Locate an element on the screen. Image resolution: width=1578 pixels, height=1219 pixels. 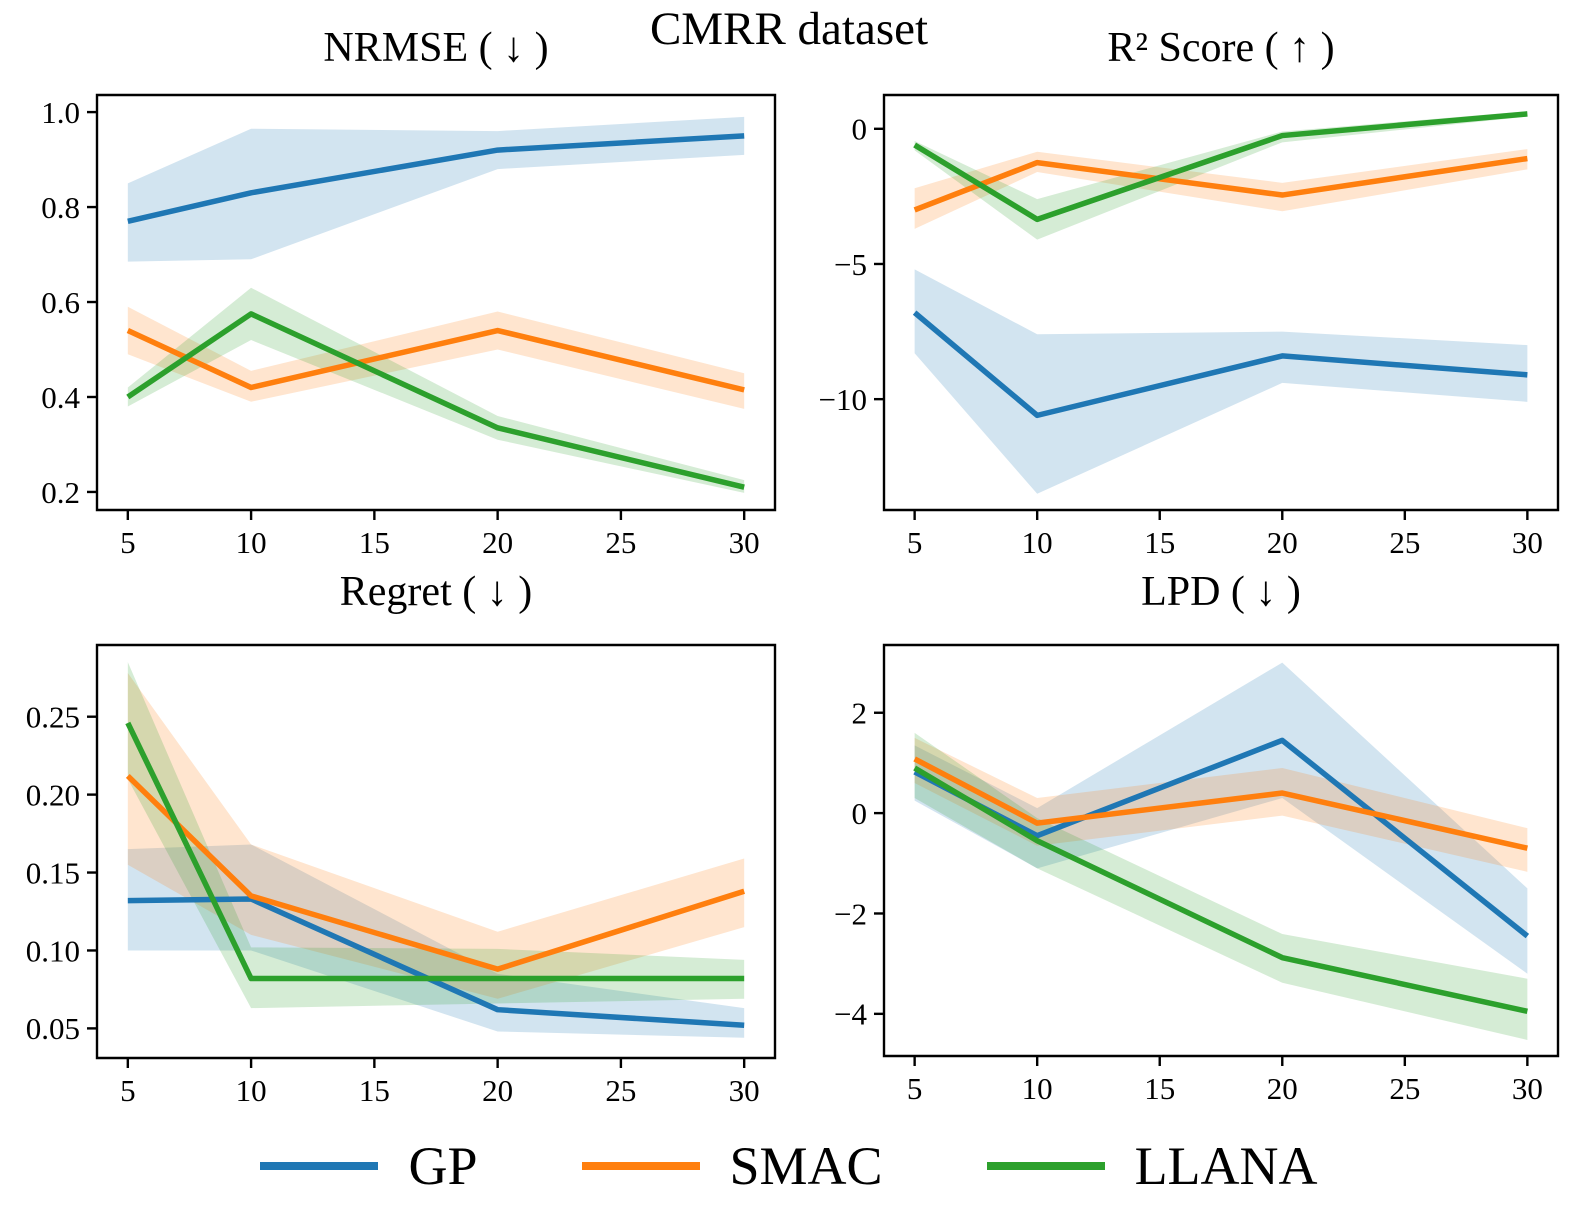
subplot-title-nrmse: NRMSE ( ↓ ) is located at coordinates (436, 48).